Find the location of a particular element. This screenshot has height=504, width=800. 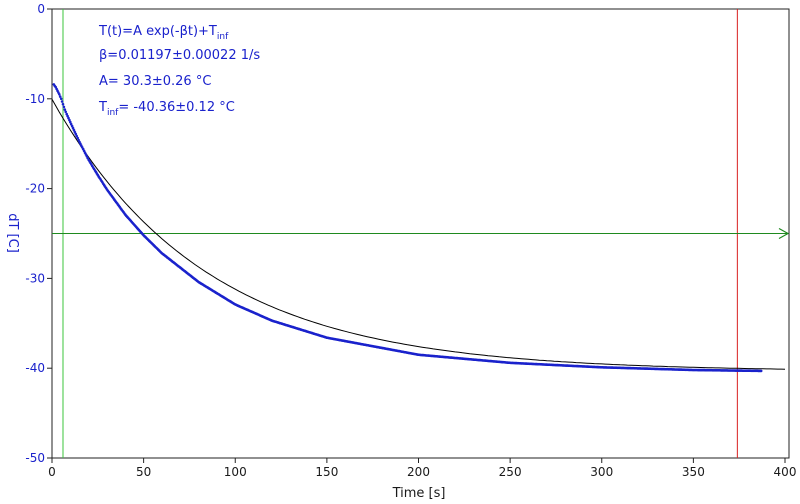

formula-text: T(t)=A exp(-βt)+Tinf is located at coordinates (163, 33).